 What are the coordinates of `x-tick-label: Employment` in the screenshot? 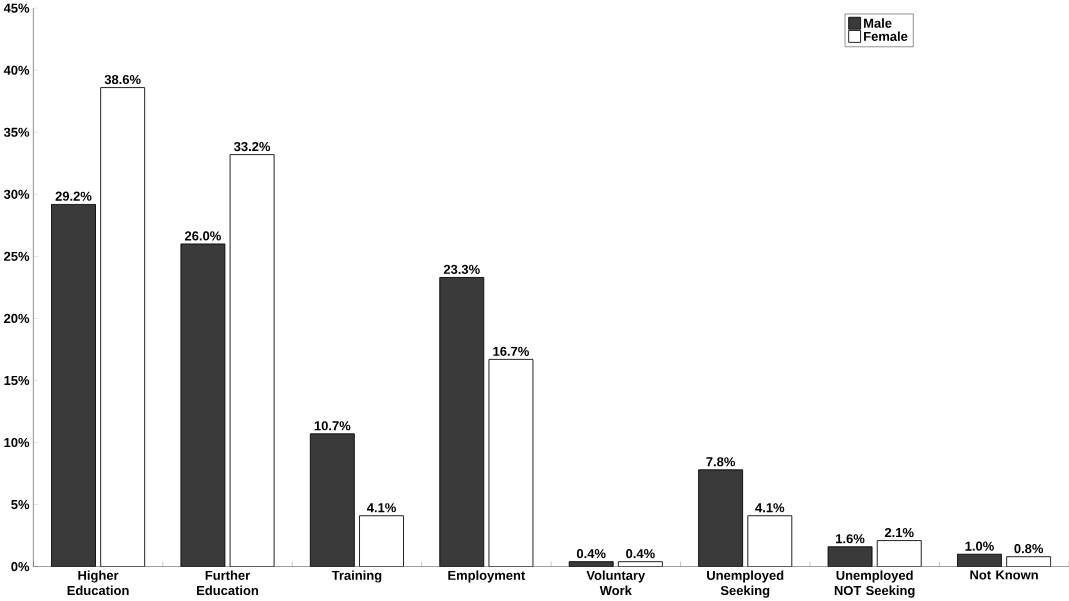 It's located at (487, 576).